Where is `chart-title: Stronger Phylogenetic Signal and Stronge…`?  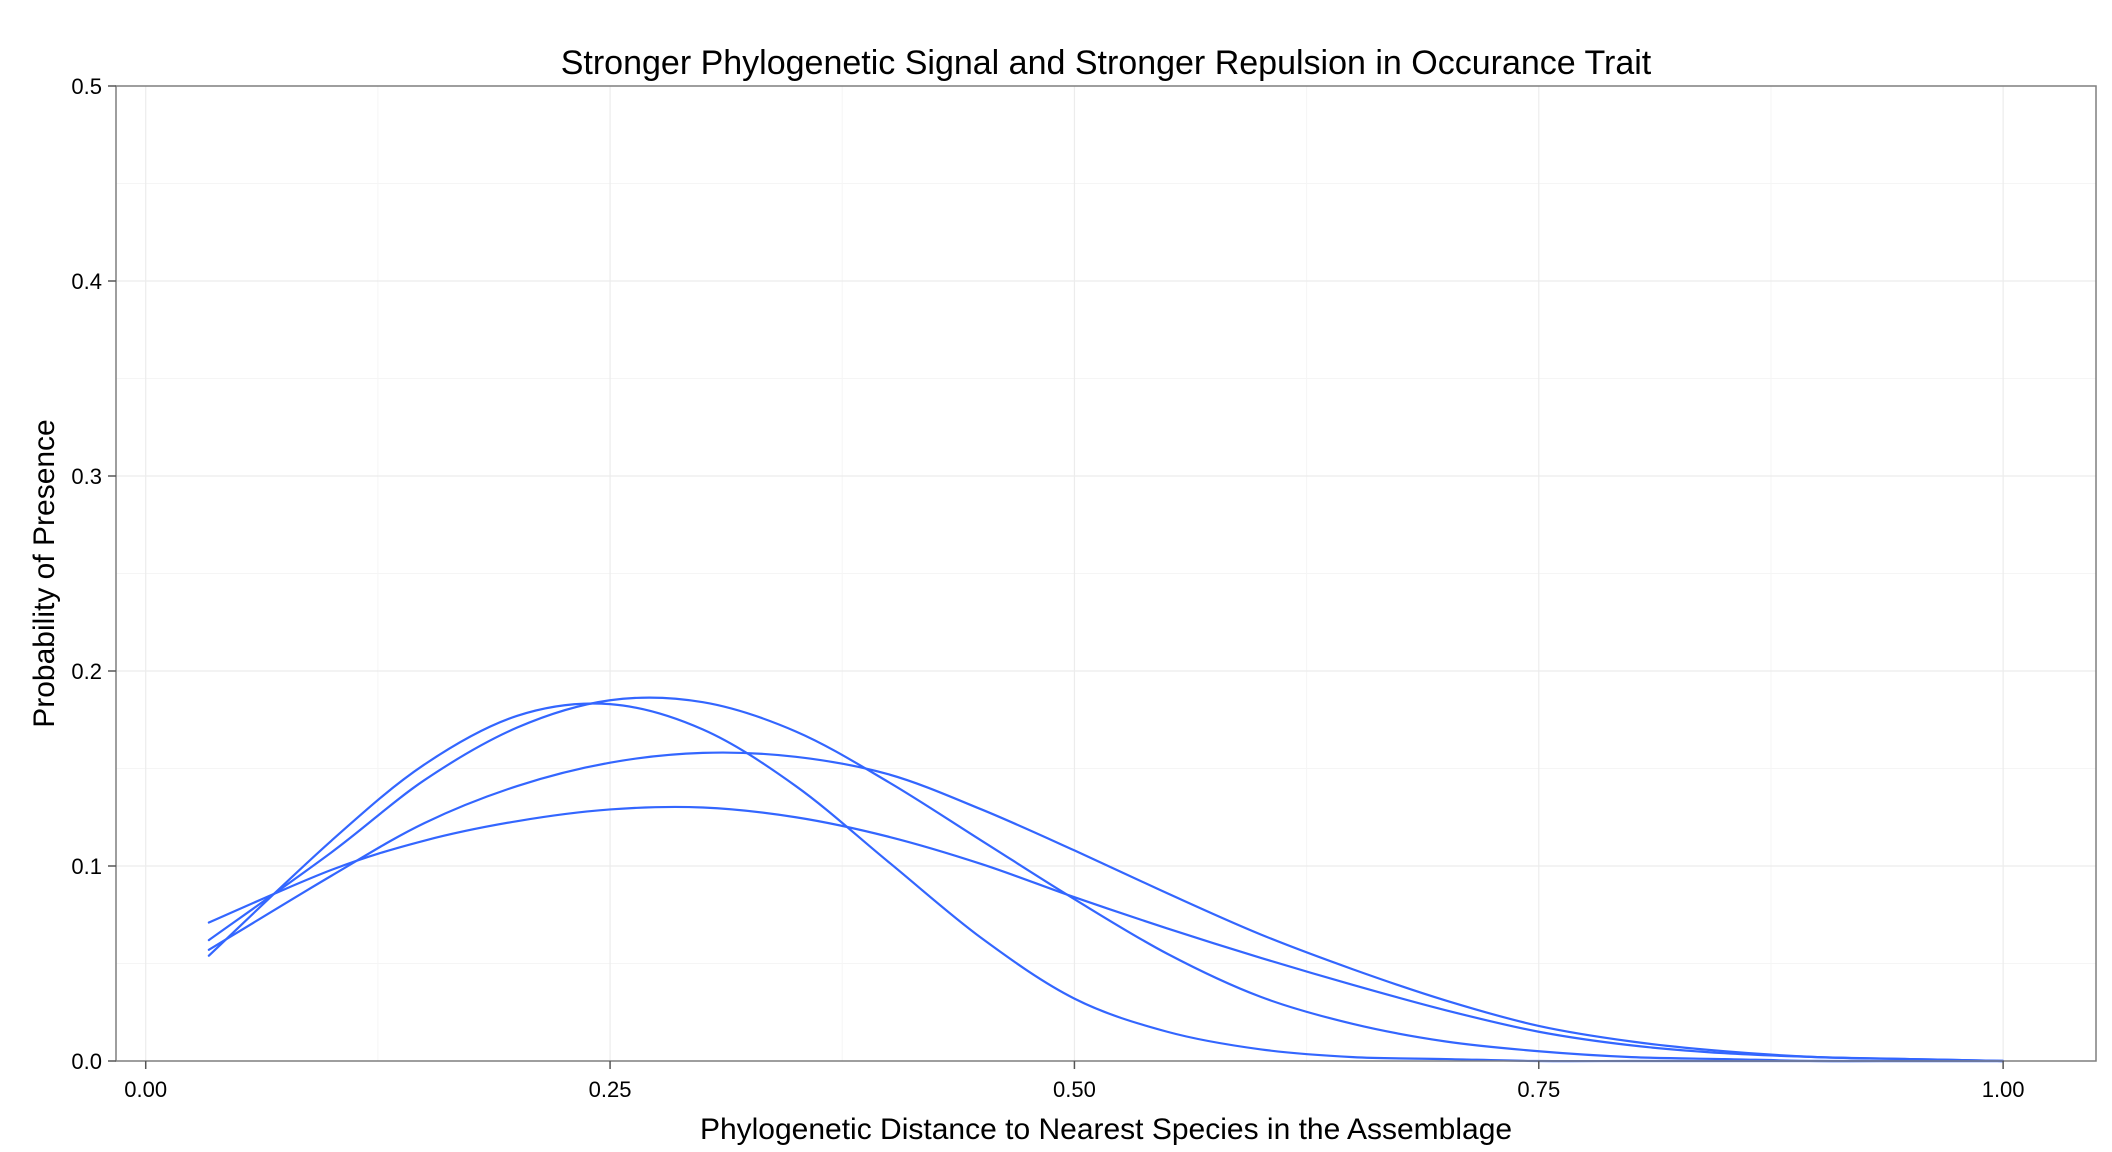
chart-title: Stronger Phylogenetic Signal and Stronge… is located at coordinates (1106, 63).